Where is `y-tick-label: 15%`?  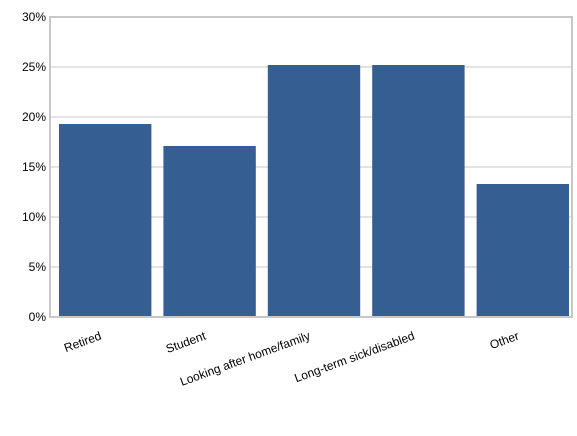 y-tick-label: 15% is located at coordinates (34, 167).